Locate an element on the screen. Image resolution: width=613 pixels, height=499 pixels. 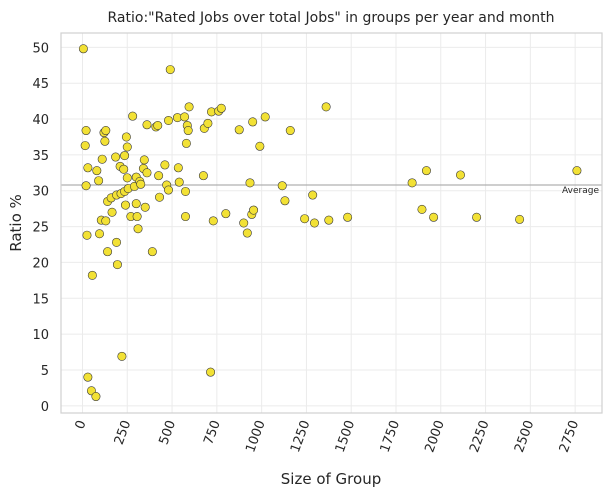
x-tick-label: 2250 is located at coordinates (479, 436).